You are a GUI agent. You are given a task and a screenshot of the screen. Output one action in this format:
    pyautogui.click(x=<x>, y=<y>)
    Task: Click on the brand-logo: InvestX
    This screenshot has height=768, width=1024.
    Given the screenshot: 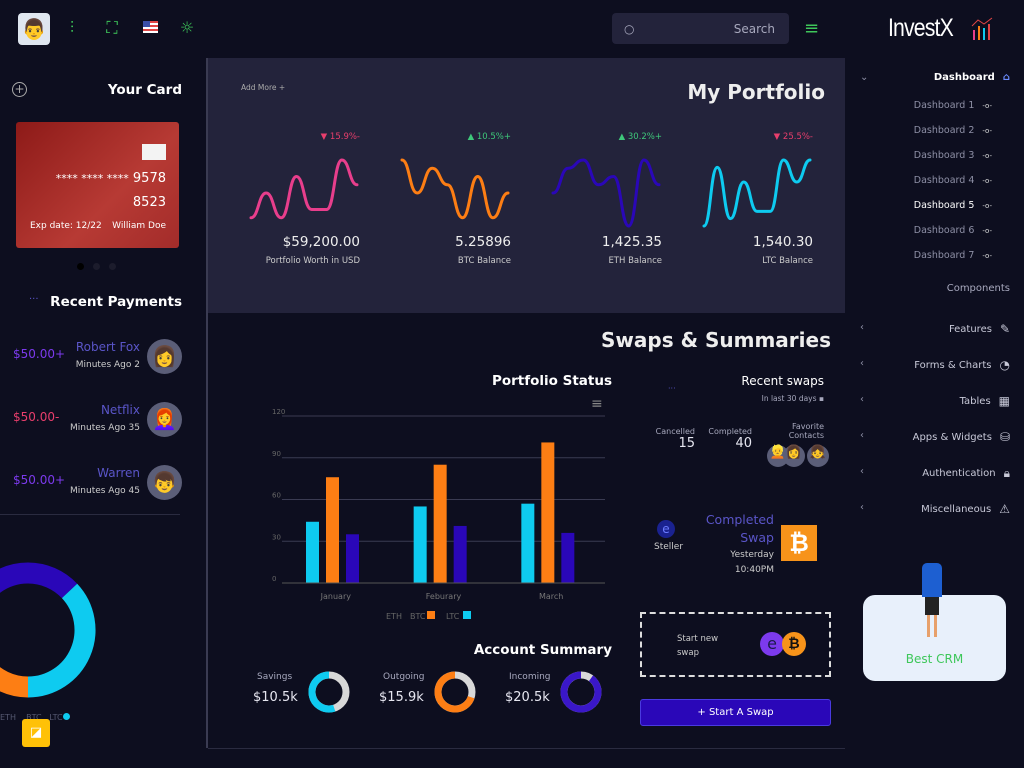 What is the action you would take?
    pyautogui.click(x=921, y=28)
    